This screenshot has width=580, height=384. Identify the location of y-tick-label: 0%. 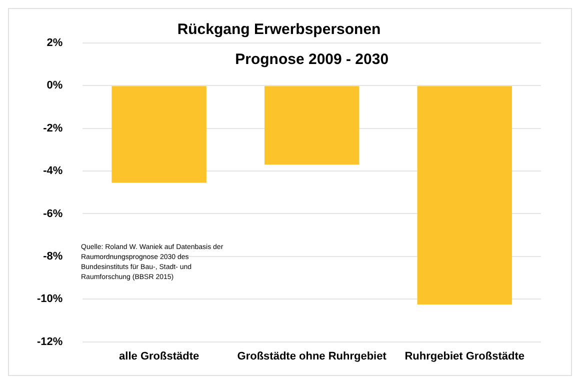
(54, 86).